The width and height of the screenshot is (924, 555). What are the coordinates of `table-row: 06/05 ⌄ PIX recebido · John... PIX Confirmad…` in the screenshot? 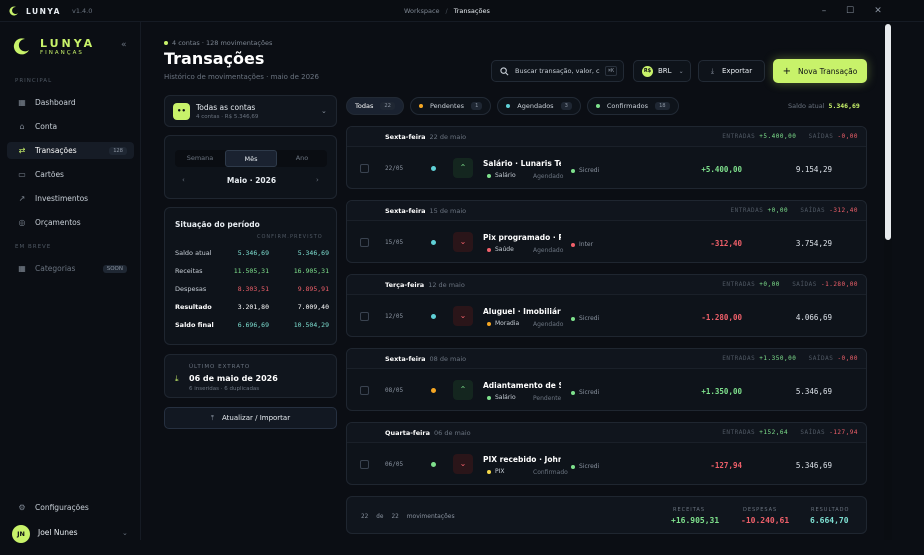 It's located at (606, 463).